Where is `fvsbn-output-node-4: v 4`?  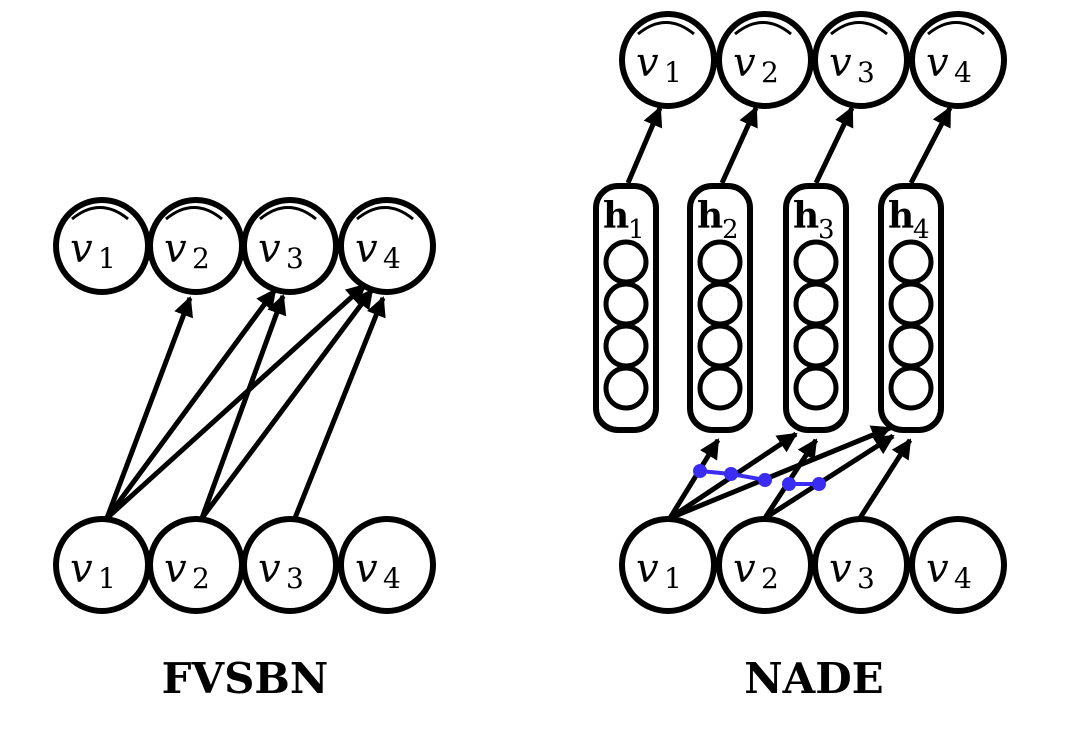
fvsbn-output-node-4: v 4 is located at coordinates (387, 246).